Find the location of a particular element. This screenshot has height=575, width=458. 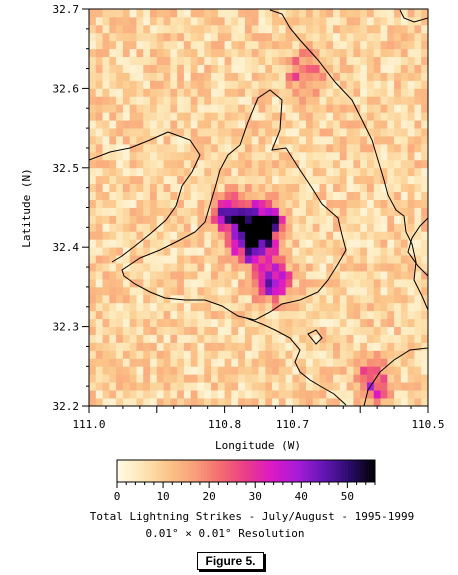

colorbar-swatch is located at coordinates (272, 471).